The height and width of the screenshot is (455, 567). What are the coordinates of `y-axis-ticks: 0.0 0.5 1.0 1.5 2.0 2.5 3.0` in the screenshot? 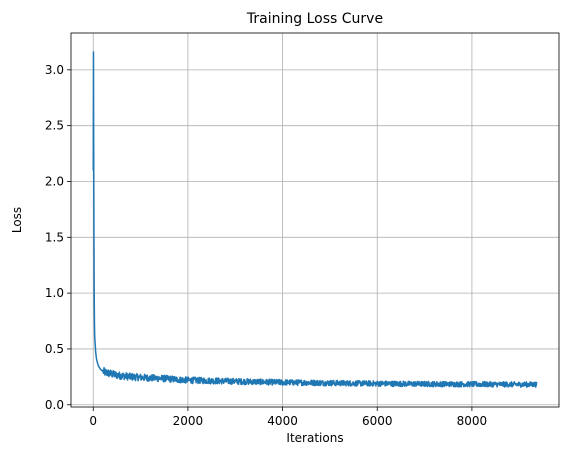 It's located at (58, 237).